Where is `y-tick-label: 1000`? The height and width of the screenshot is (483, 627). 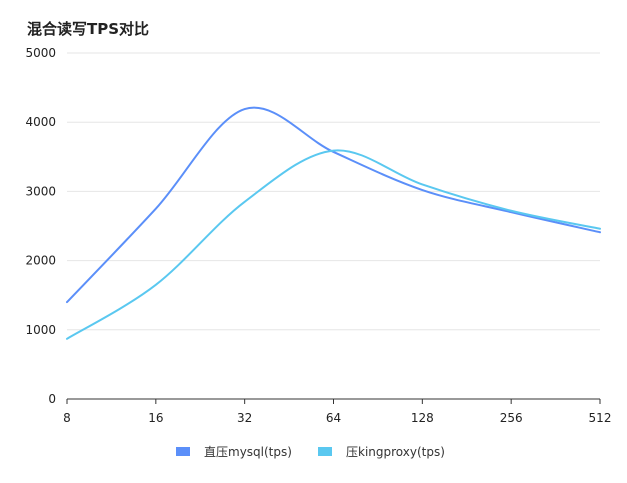 y-tick-label: 1000 is located at coordinates (40, 330).